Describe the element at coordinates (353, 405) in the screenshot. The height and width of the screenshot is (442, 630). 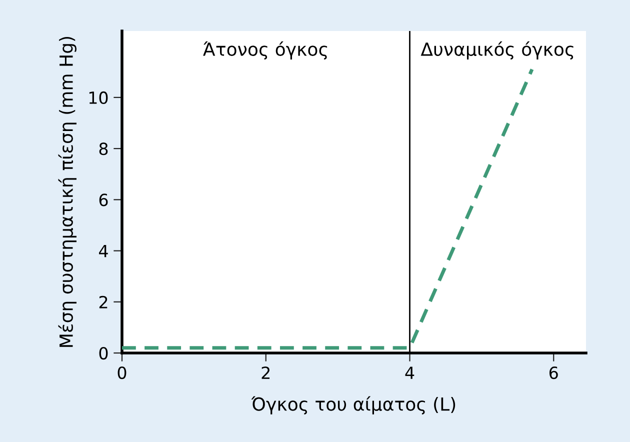
I see `x-axis-title: Όγκος του αίματος (L)` at that location.